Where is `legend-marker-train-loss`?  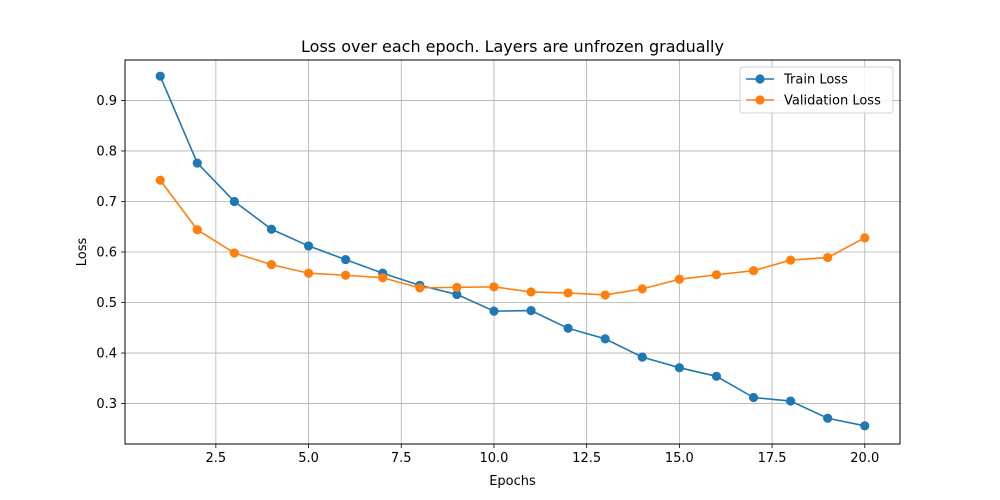 legend-marker-train-loss is located at coordinates (760, 79).